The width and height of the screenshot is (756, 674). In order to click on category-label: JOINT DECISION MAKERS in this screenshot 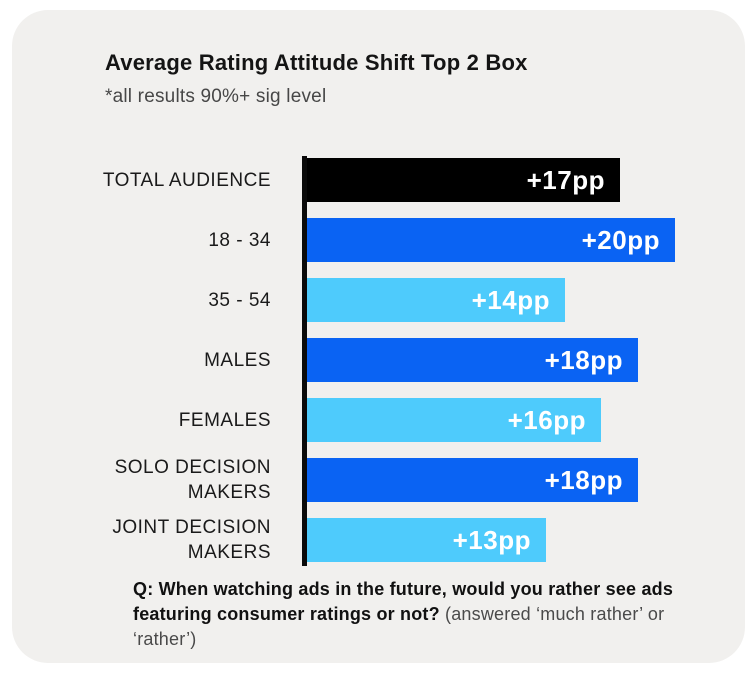, I will do `click(191, 540)`.